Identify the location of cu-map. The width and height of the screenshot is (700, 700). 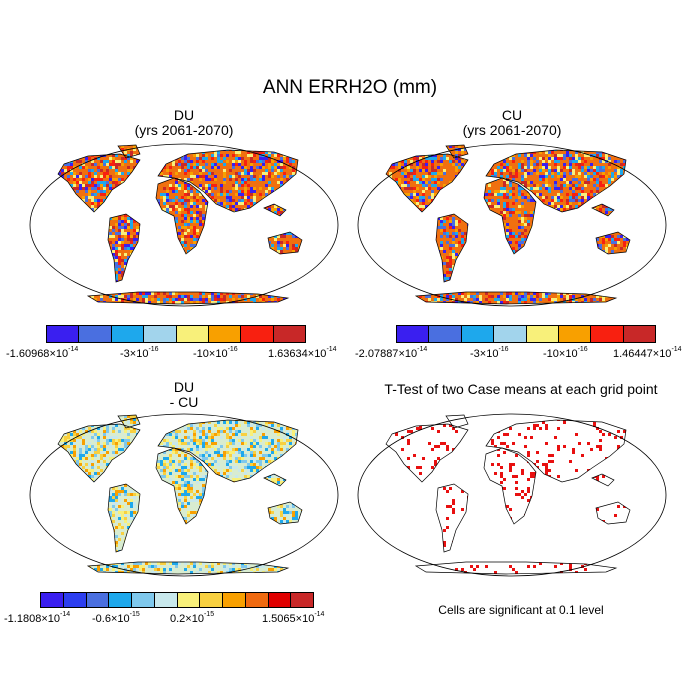
(512, 225).